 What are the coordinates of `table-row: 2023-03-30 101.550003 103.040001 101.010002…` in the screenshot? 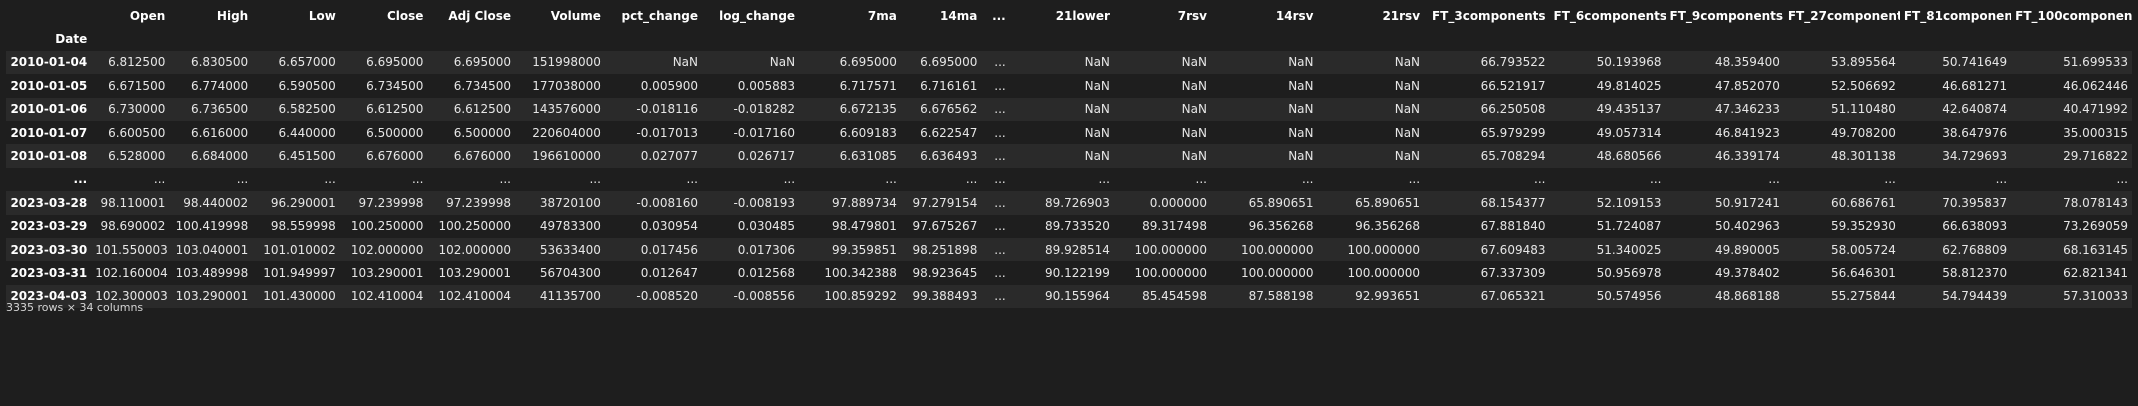 It's located at (1069, 249).